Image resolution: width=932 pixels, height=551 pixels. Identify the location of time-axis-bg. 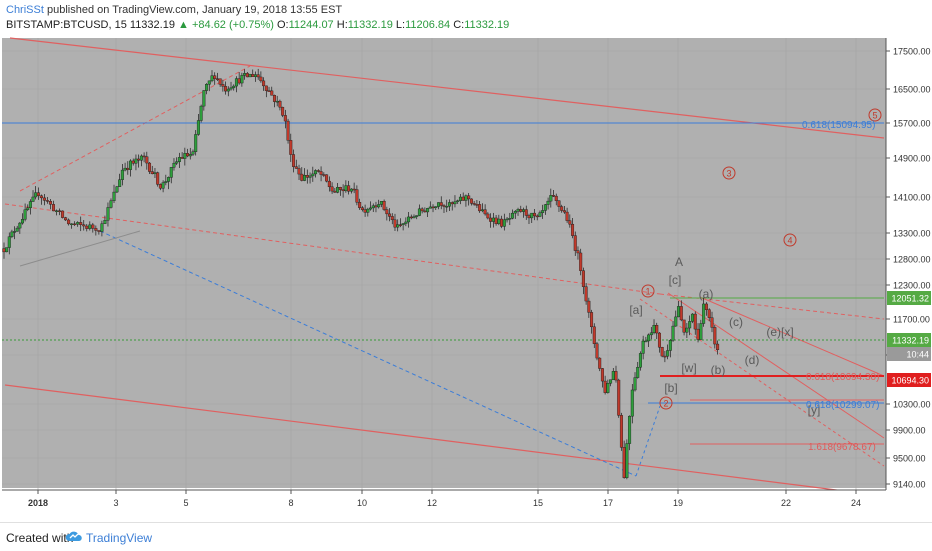
(466, 506).